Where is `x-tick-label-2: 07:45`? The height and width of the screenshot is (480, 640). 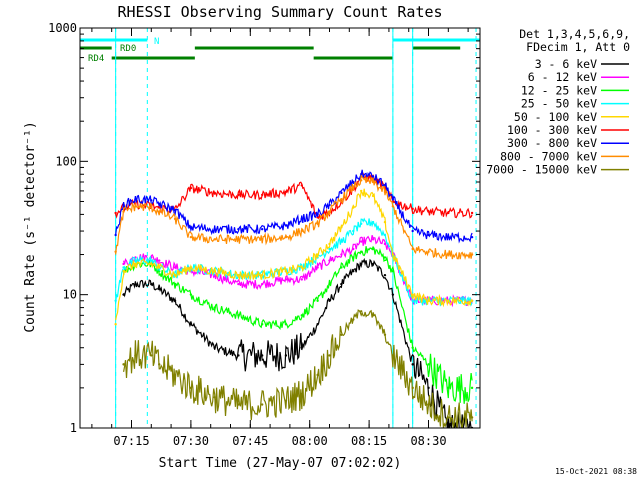 x-tick-label-2: 07:45 is located at coordinates (250, 441).